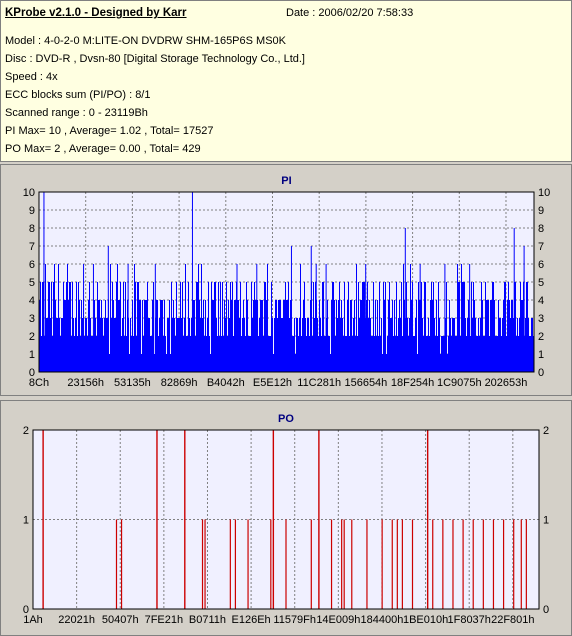 The image size is (572, 636). Describe the element at coordinates (541, 373) in the screenshot. I see `pi-y-tick-label-right: 0` at that location.